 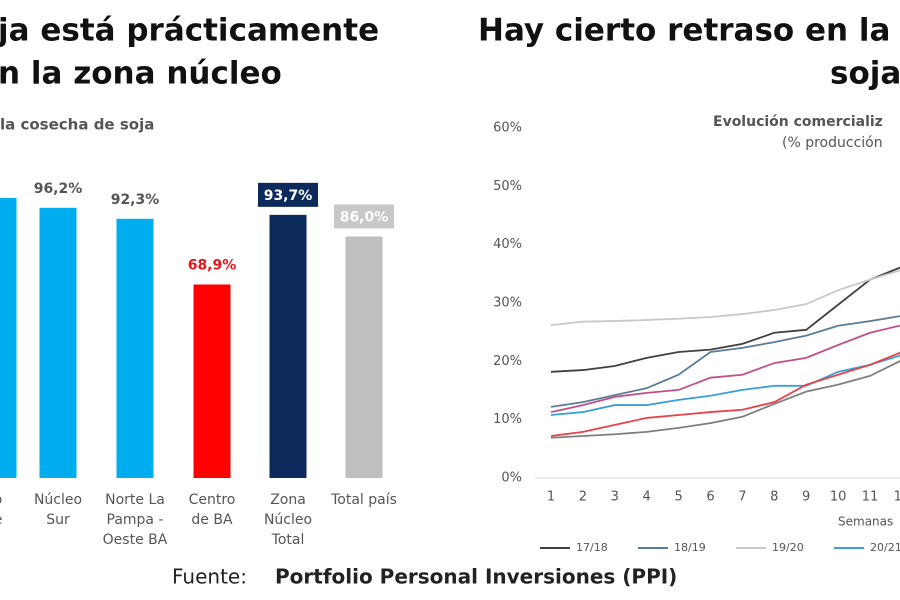 What do you see at coordinates (507, 244) in the screenshot?
I see `y-tick-label: 40%` at bounding box center [507, 244].